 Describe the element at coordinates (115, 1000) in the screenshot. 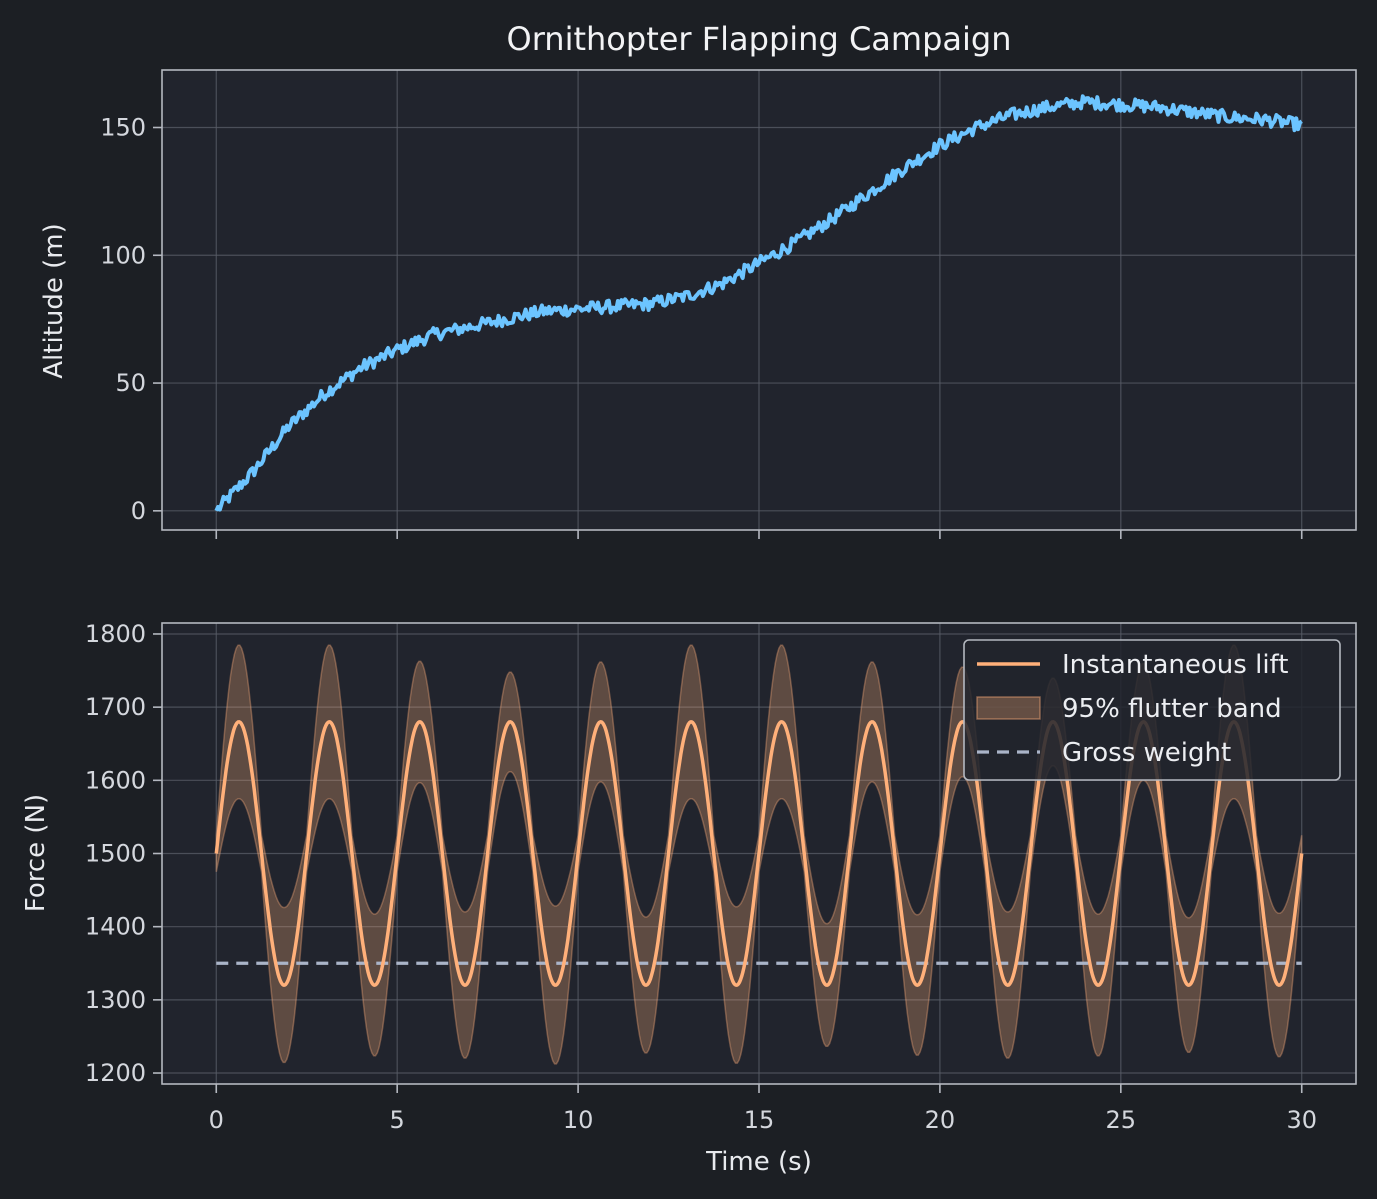

I see `force-y-tick-label: 1300` at that location.